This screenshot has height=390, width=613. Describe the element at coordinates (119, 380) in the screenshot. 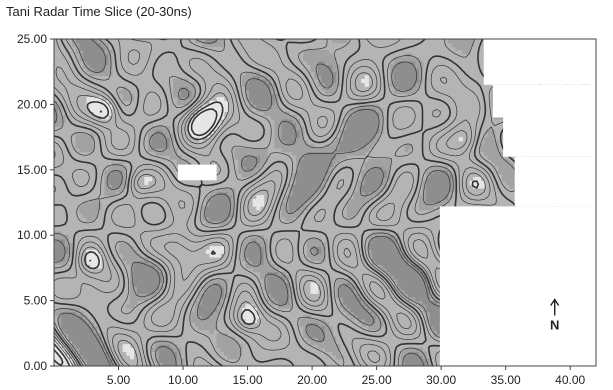

I see `x-tick-label: 5.00` at that location.